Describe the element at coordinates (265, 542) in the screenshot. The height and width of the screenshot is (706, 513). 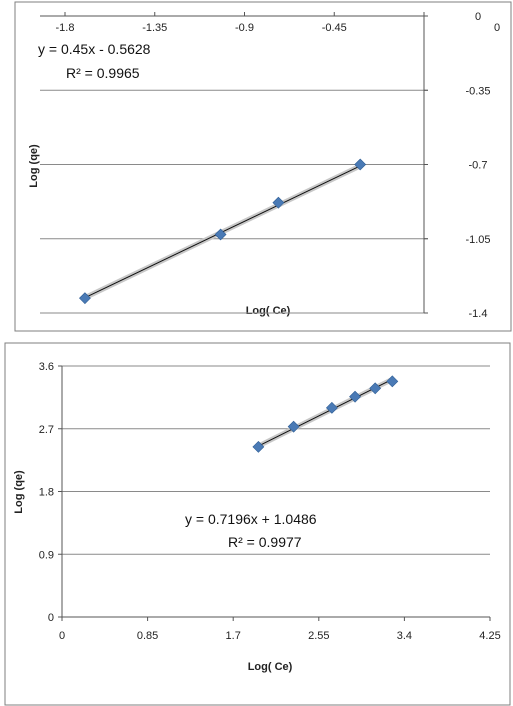
I see `chart2-r2: R² = 0.9977` at that location.